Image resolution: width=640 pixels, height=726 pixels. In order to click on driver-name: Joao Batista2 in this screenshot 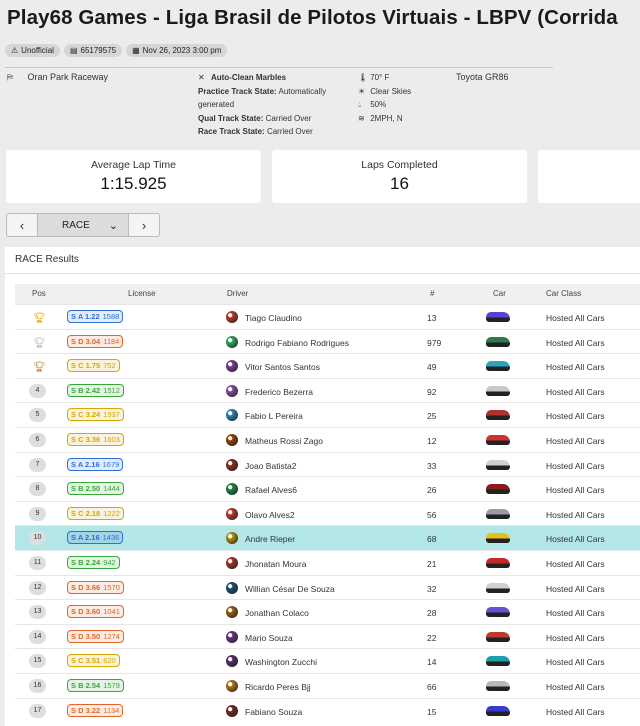, I will do `click(271, 465)`.